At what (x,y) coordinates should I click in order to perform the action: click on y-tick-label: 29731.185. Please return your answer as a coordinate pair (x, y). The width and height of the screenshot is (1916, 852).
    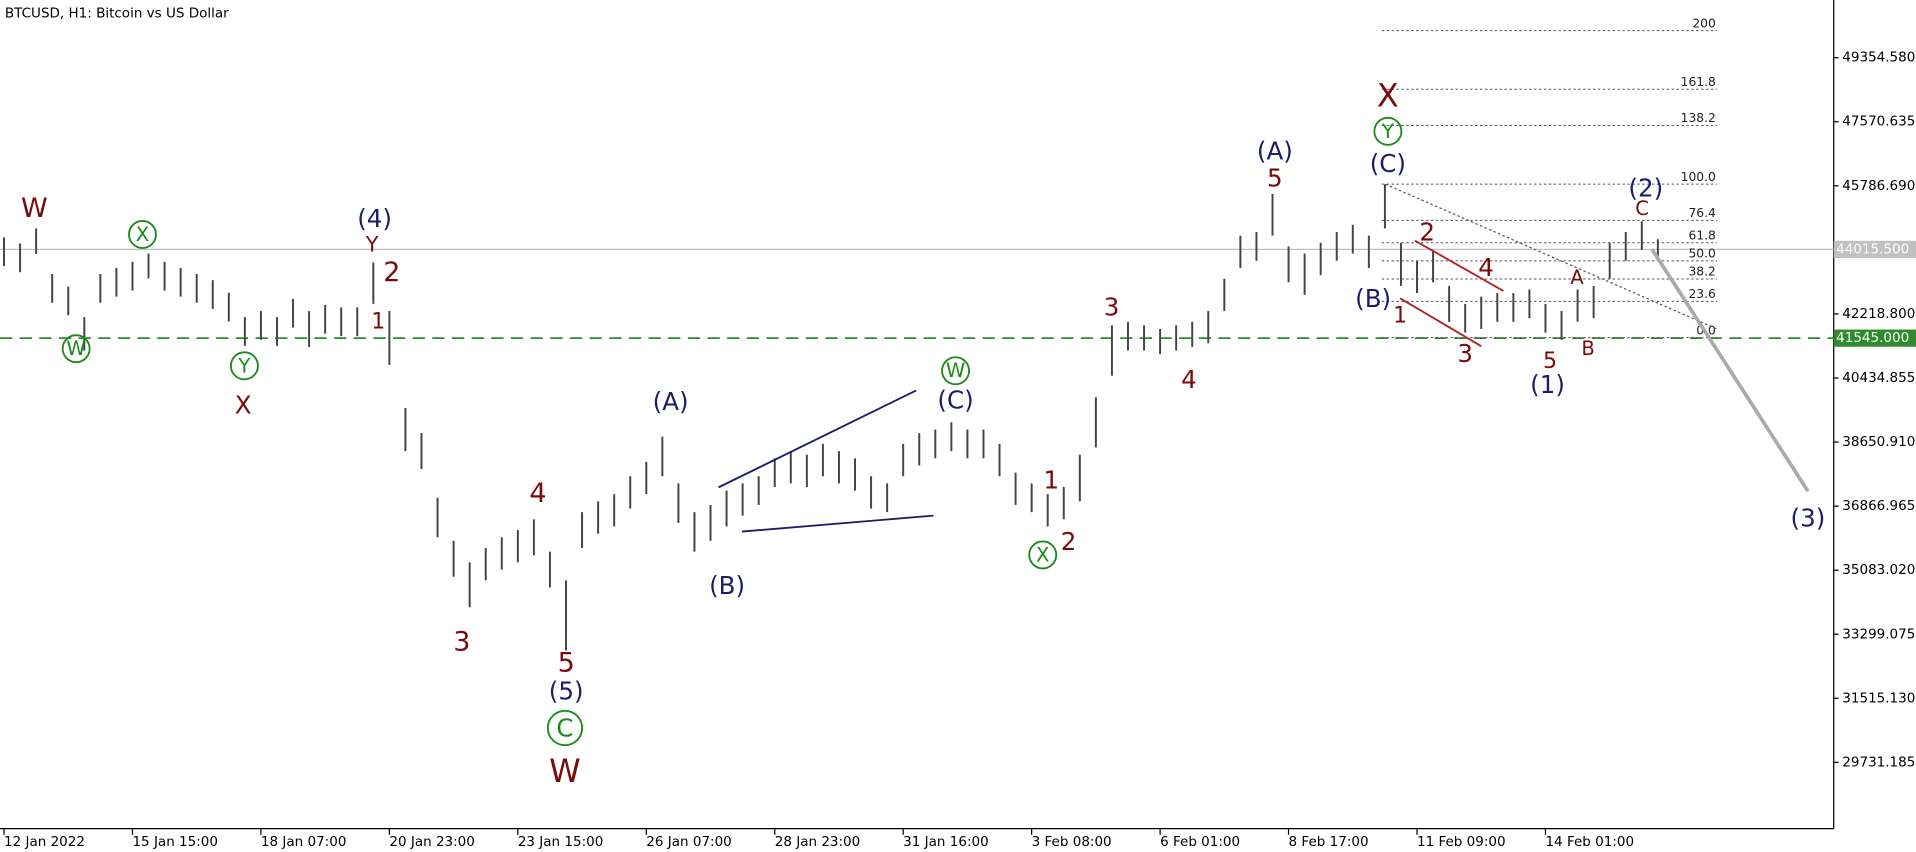
    Looking at the image, I should click on (1878, 762).